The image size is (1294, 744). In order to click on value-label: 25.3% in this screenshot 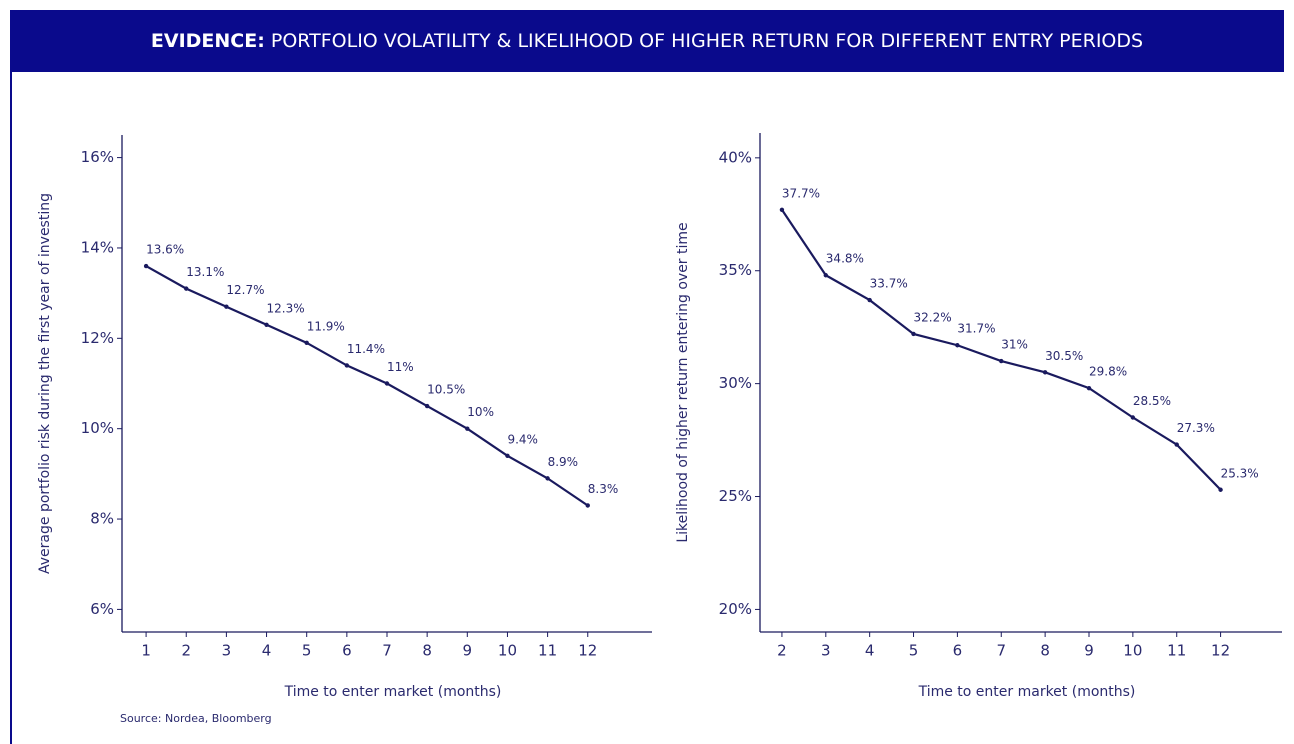, I will do `click(1240, 473)`.